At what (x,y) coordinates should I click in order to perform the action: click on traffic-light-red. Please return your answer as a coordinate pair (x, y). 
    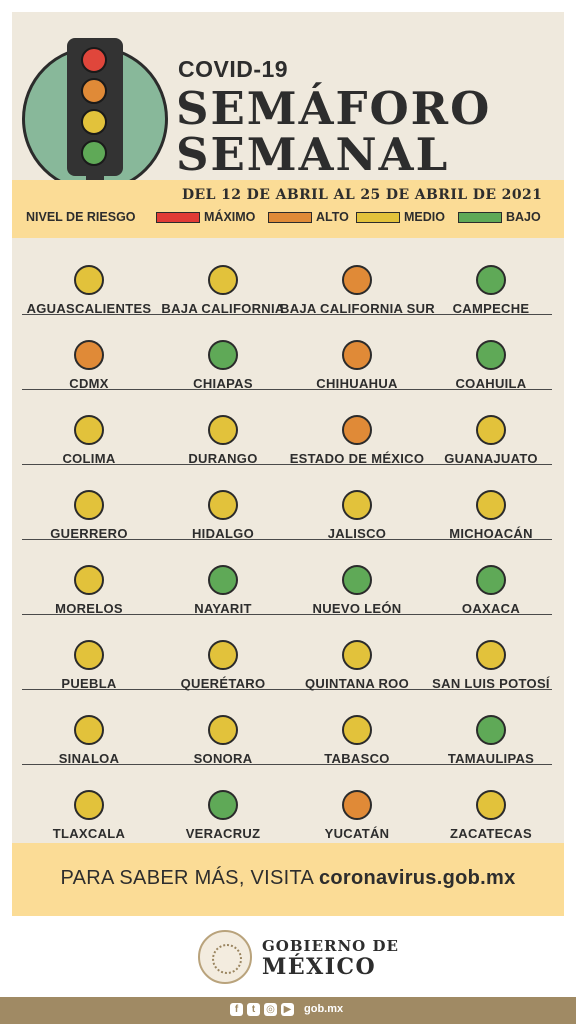
    Looking at the image, I should click on (94, 60).